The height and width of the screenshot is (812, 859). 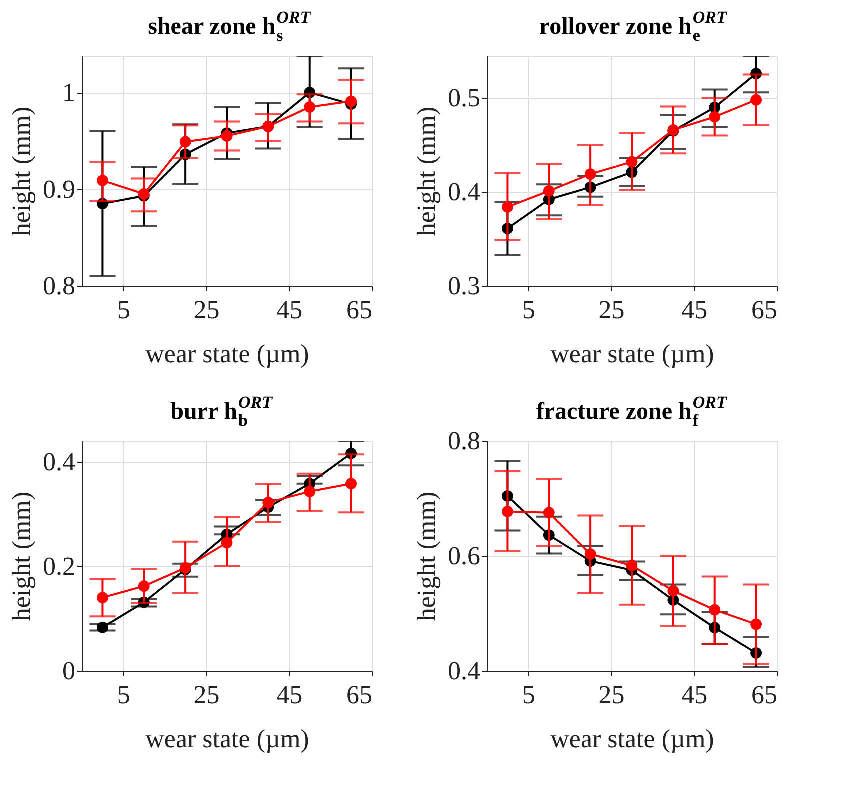 What do you see at coordinates (69, 93) in the screenshot?
I see `y-tick-label: 1` at bounding box center [69, 93].